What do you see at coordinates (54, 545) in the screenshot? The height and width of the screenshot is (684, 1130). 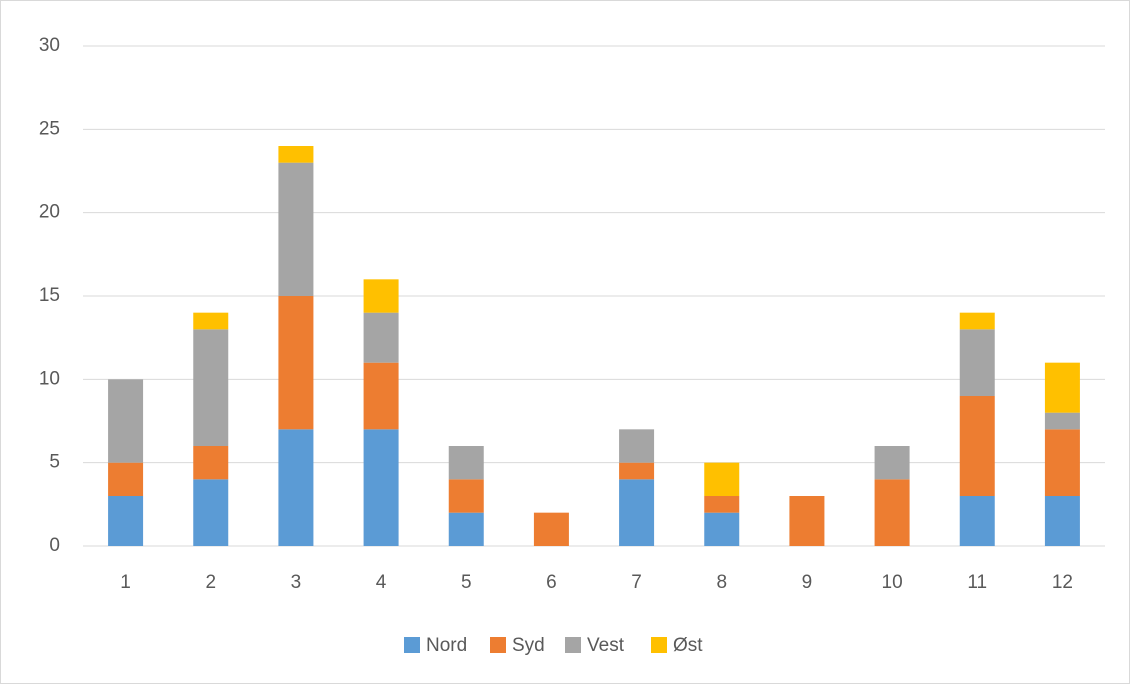 I see `y-tick-label: 0` at bounding box center [54, 545].